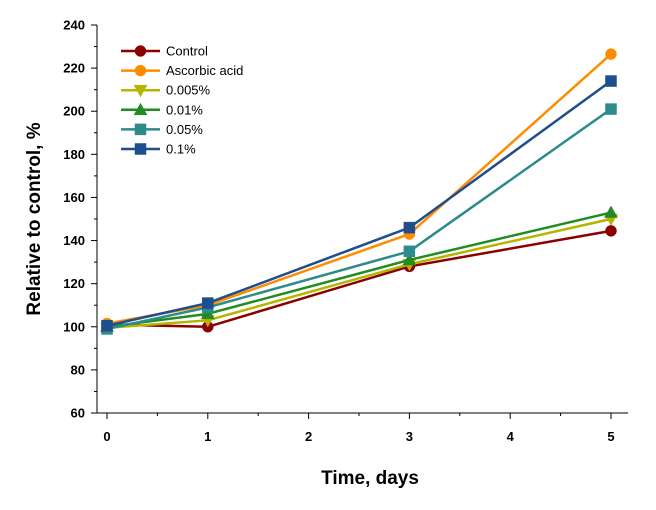  I want to click on x-tick-label: 1, so click(207, 436).